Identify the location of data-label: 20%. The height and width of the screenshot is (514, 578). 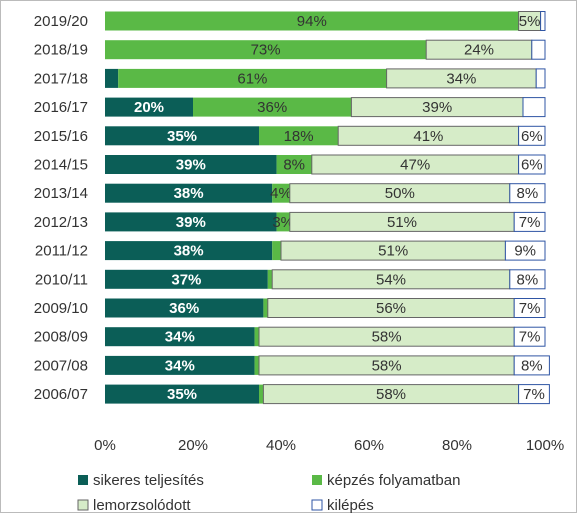
(149, 107).